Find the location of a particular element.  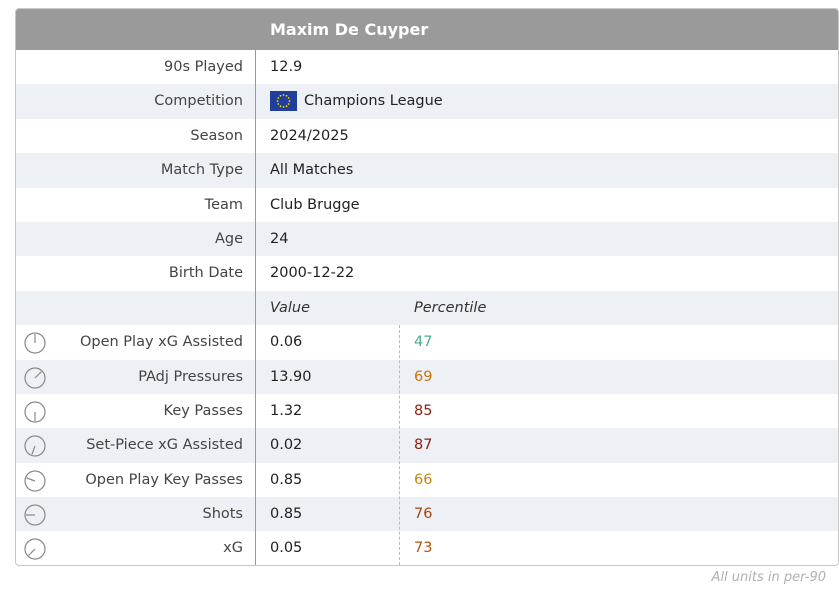

row-value-text: 2000-12-22 is located at coordinates (312, 273).